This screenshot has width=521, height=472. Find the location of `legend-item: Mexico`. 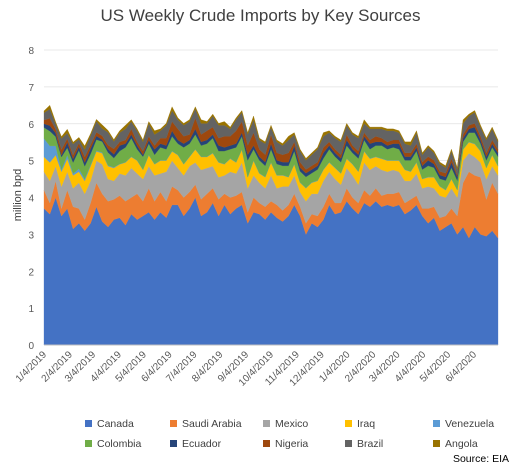

legend-item: Mexico is located at coordinates (285, 424).